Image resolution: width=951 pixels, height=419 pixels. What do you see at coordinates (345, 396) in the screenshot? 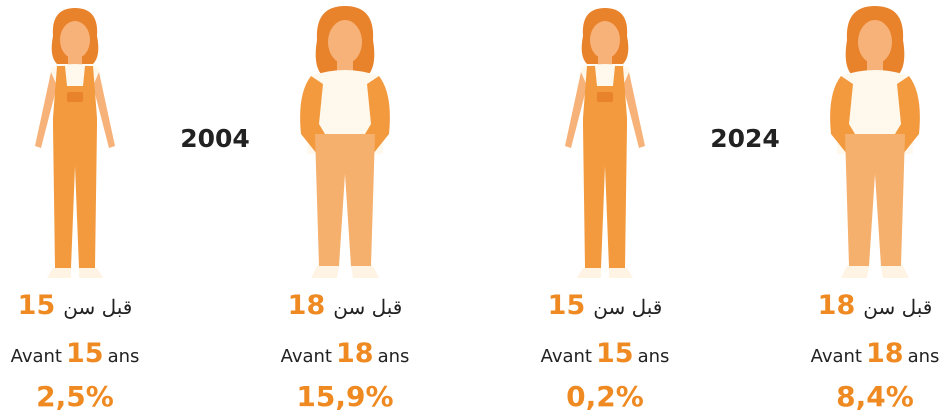
I see `percentage: 15,9%` at bounding box center [345, 396].